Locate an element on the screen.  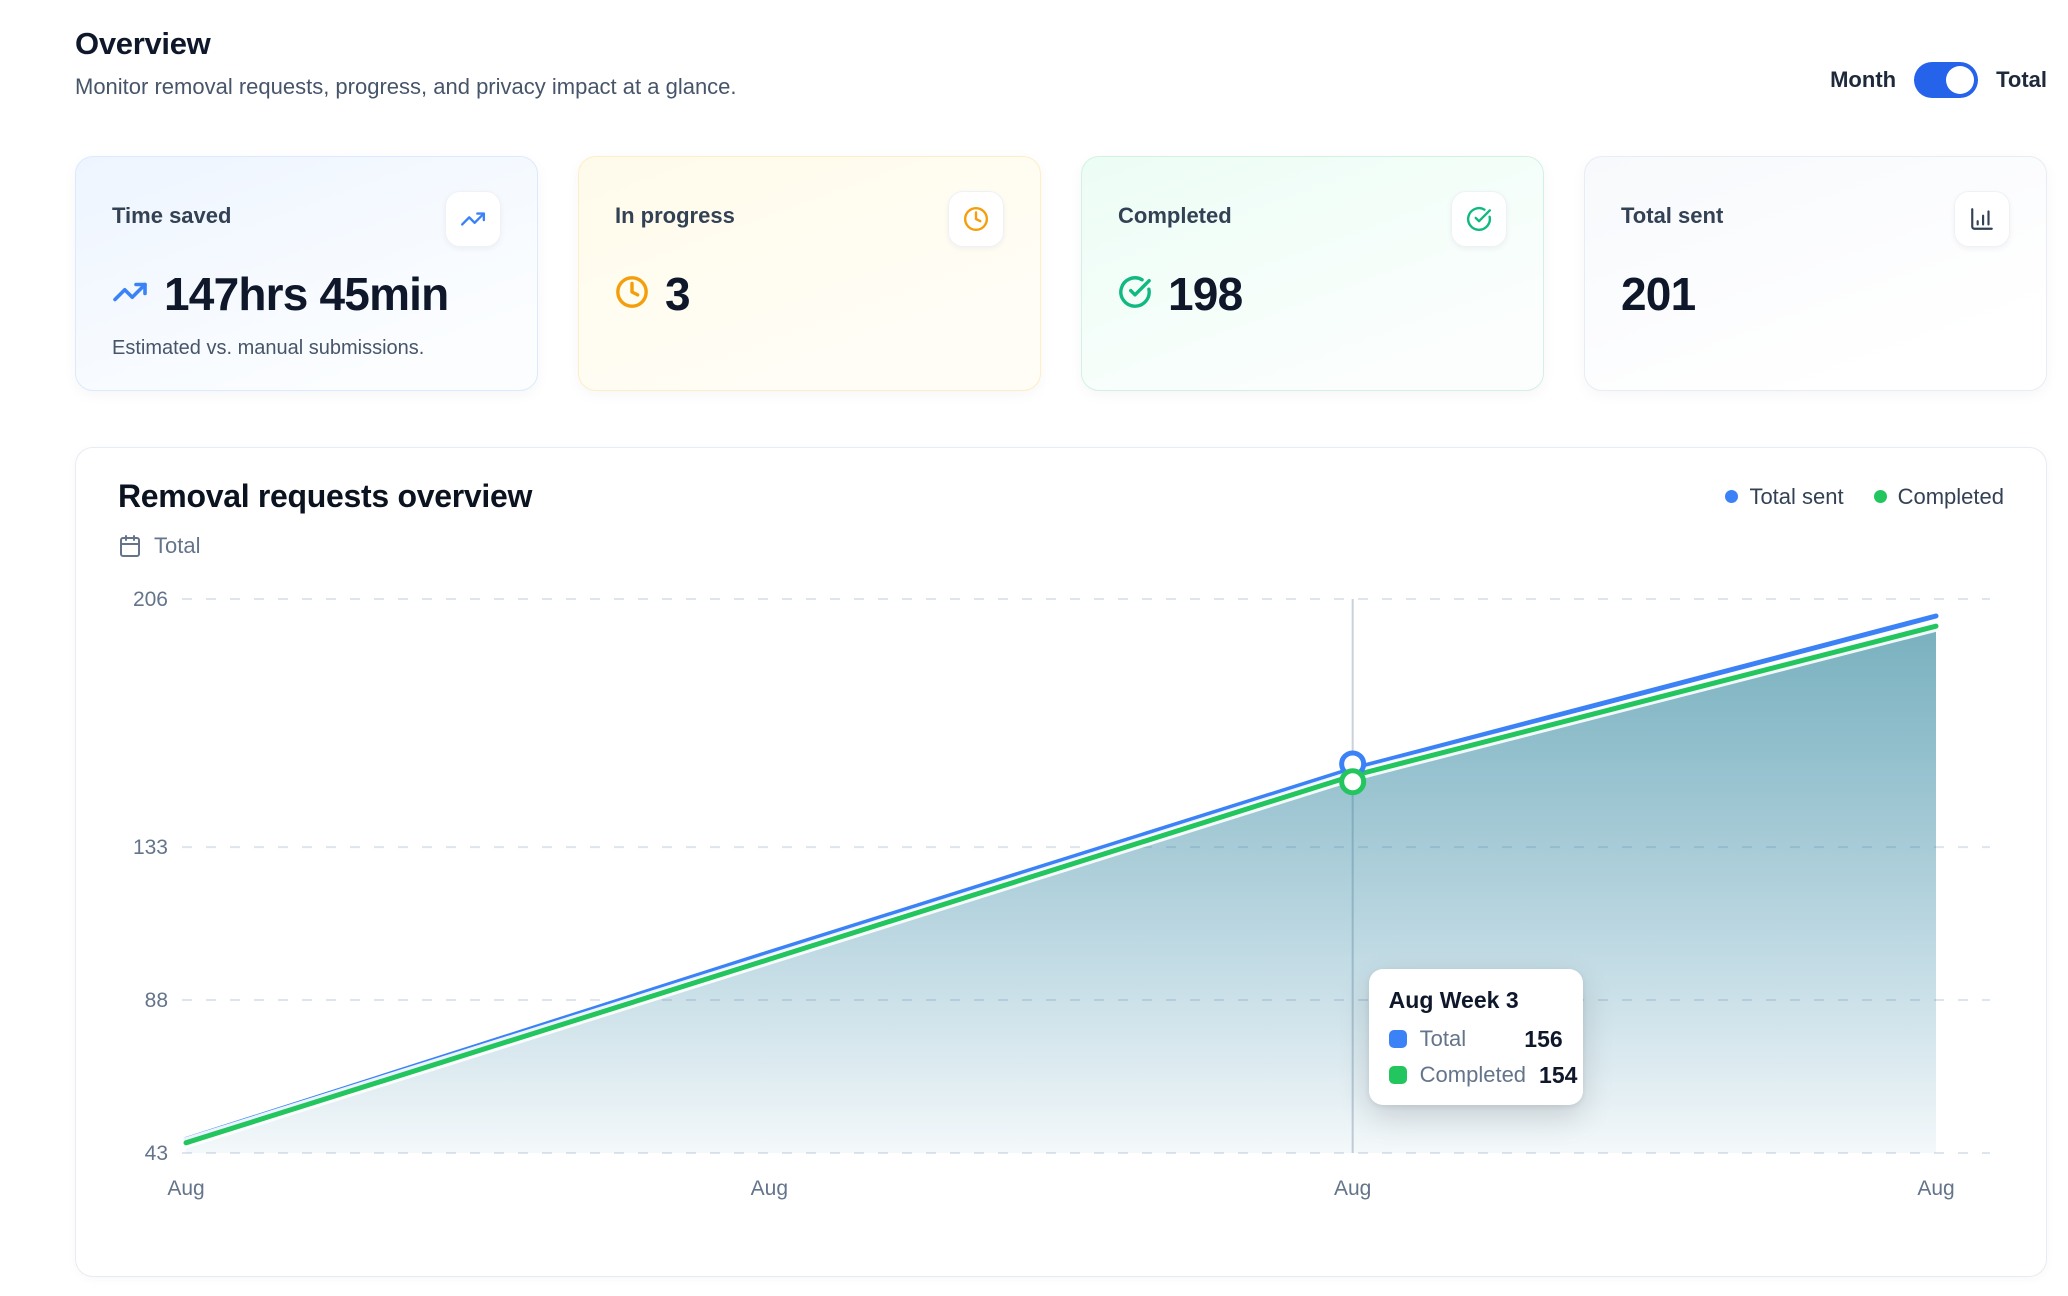
legend-item-0: Total sent is located at coordinates (1784, 496).